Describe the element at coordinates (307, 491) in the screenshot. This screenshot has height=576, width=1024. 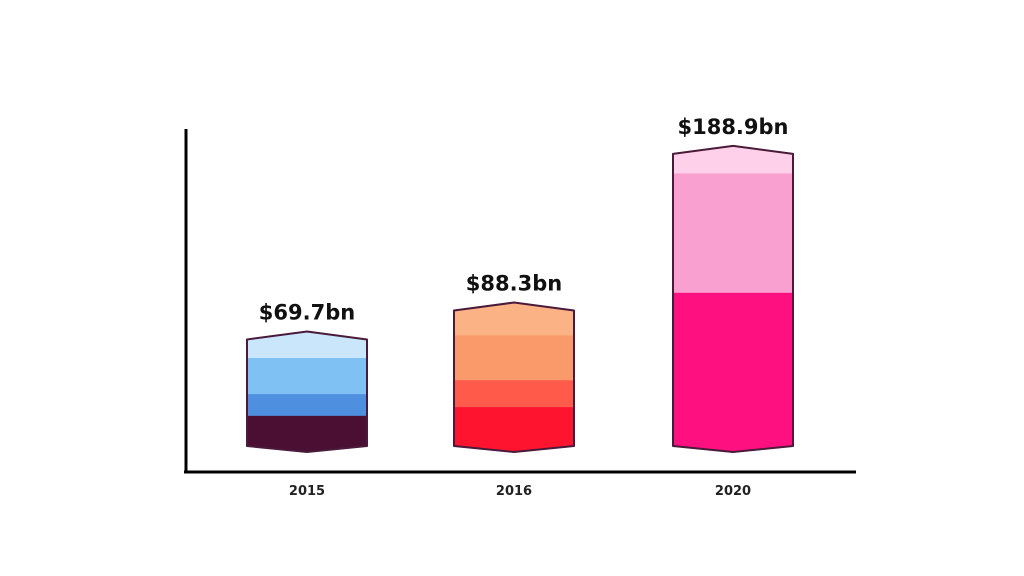
I see `x-tick-label: 2015` at that location.